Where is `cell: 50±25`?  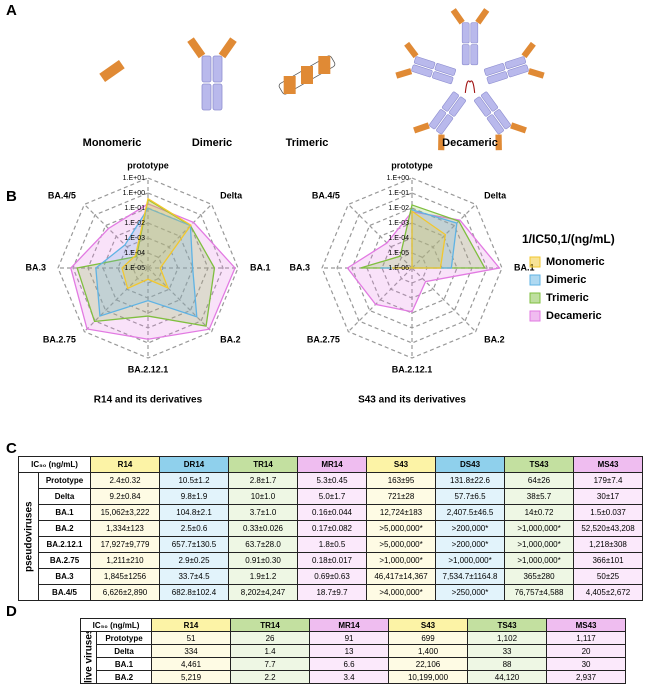
cell: 50±25 is located at coordinates (608, 576).